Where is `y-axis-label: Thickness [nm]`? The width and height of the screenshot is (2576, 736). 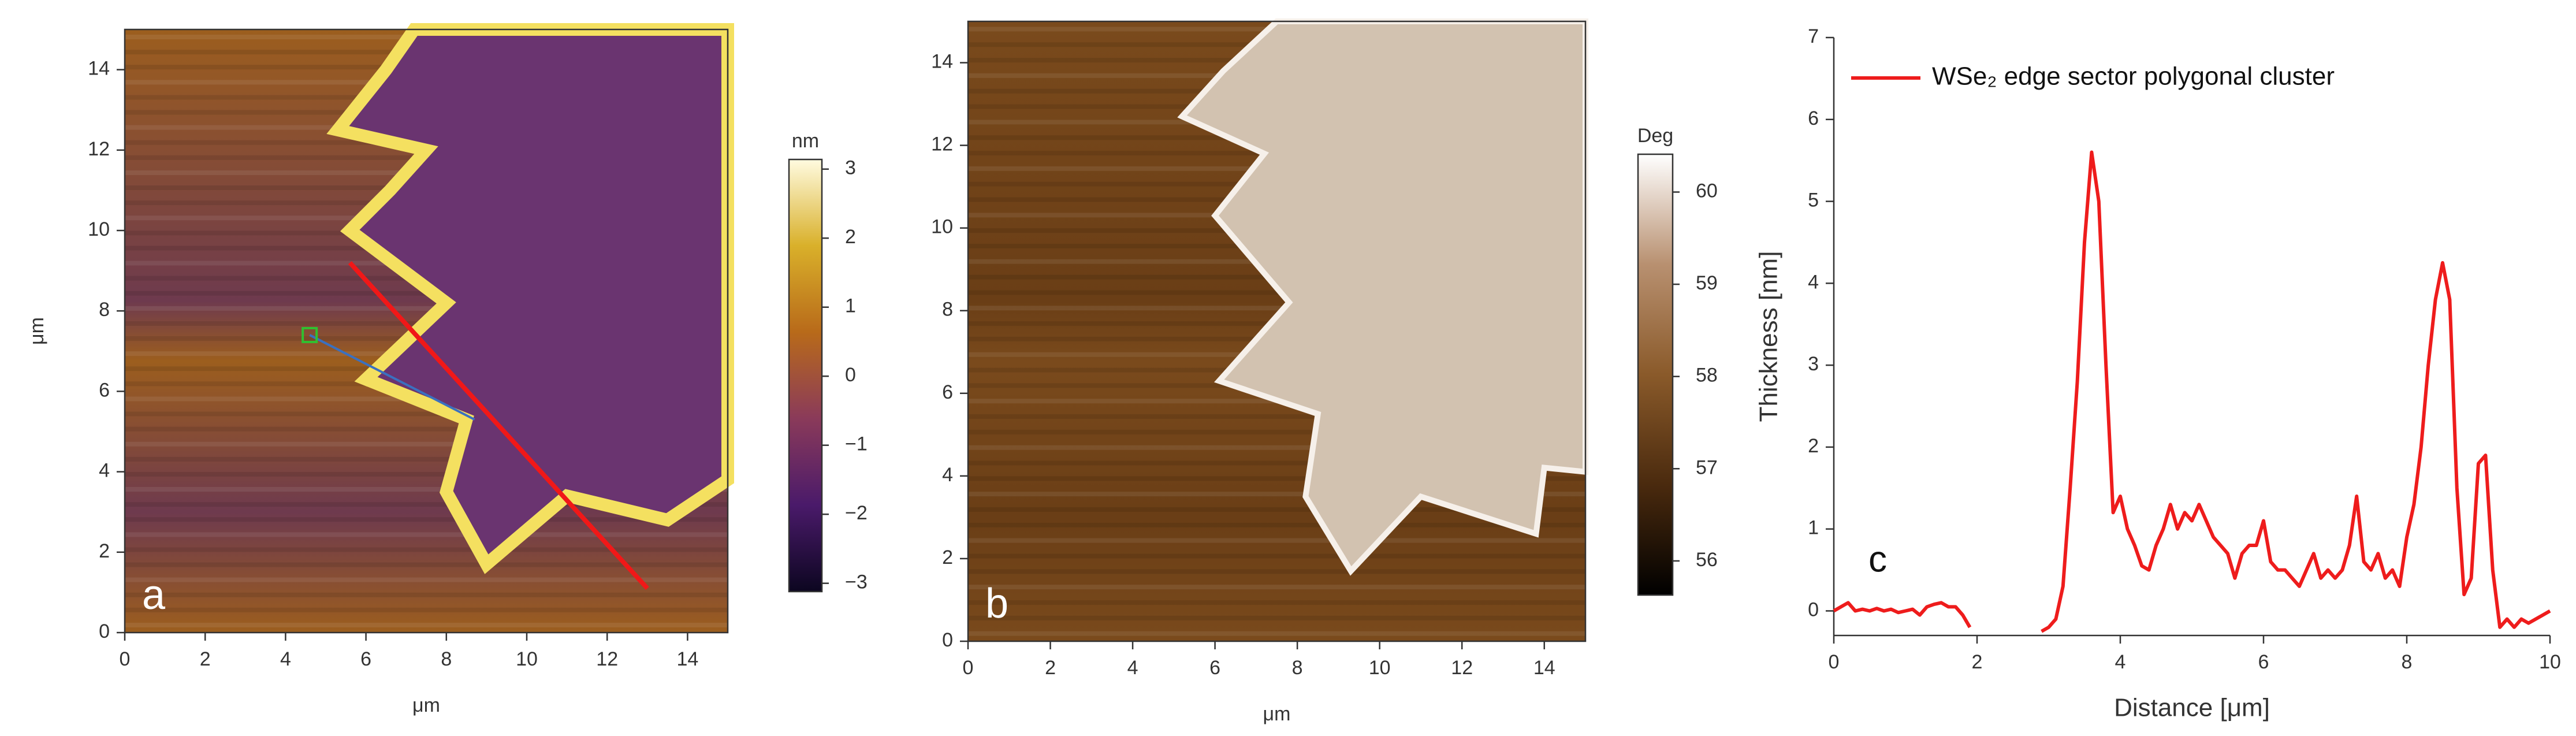
y-axis-label: Thickness [nm] is located at coordinates (1769, 336).